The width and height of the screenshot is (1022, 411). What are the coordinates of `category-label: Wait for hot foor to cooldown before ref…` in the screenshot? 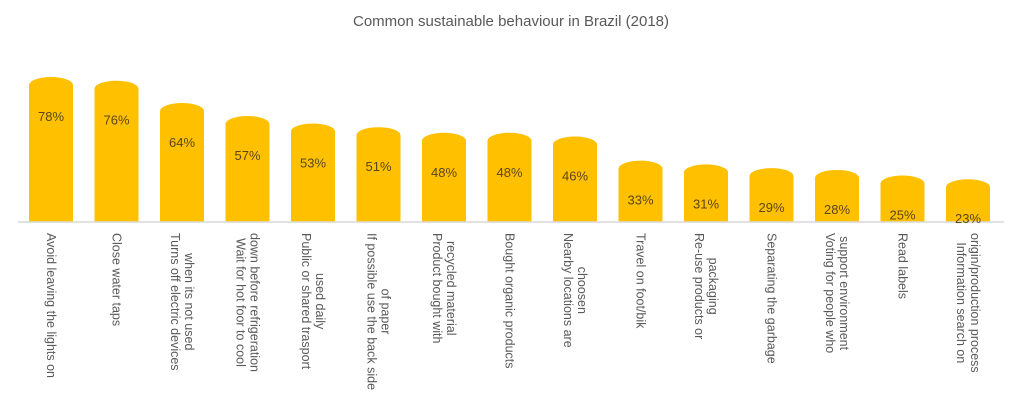 It's located at (248, 302).